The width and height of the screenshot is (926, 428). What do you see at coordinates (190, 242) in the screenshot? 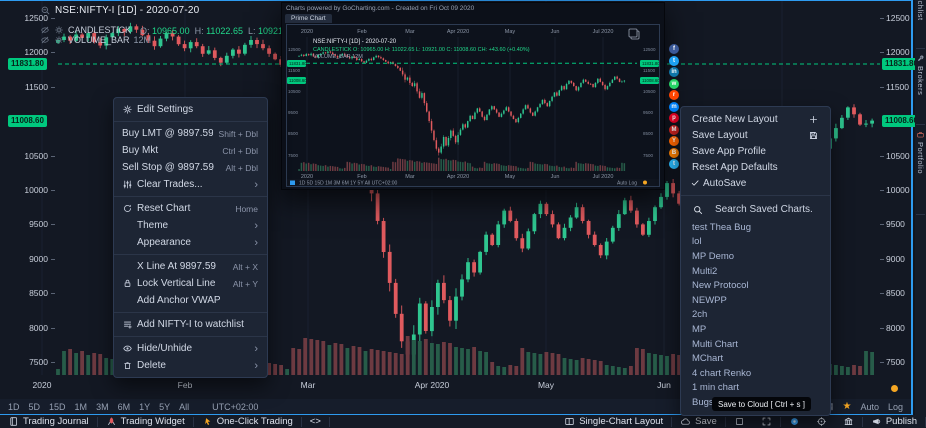
I see `menu-item-appearance: Appearance ›` at bounding box center [190, 242].